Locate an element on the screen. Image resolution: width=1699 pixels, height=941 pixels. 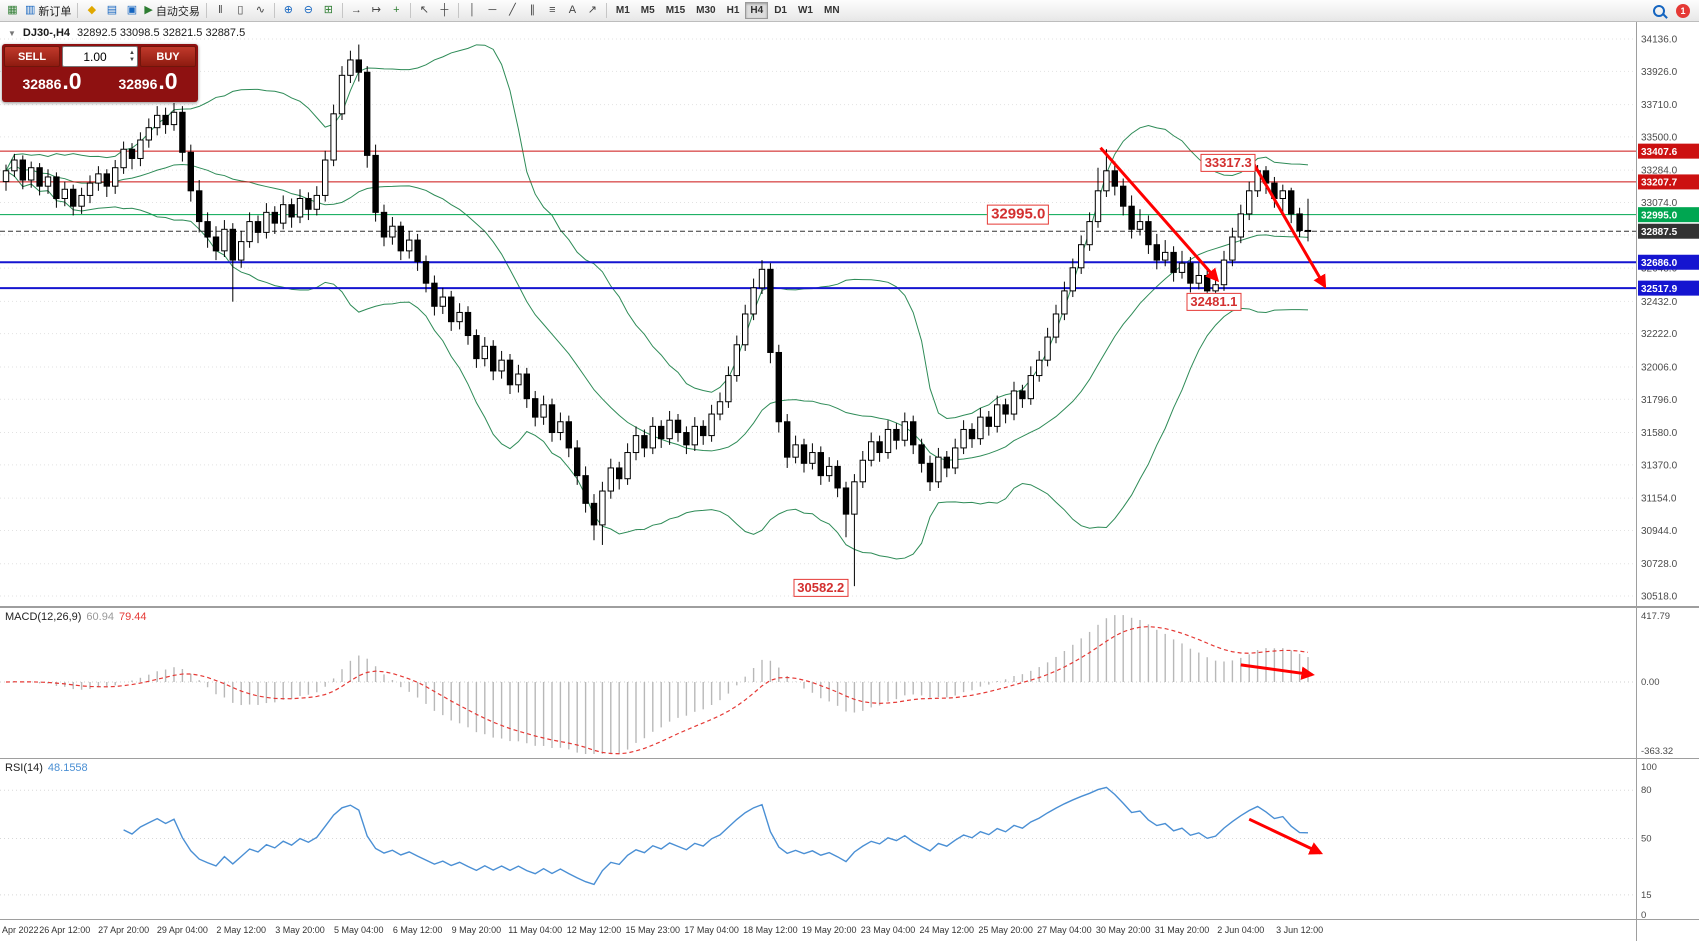
new-order-button: ▥ 新订单 is located at coordinates (48, 11).